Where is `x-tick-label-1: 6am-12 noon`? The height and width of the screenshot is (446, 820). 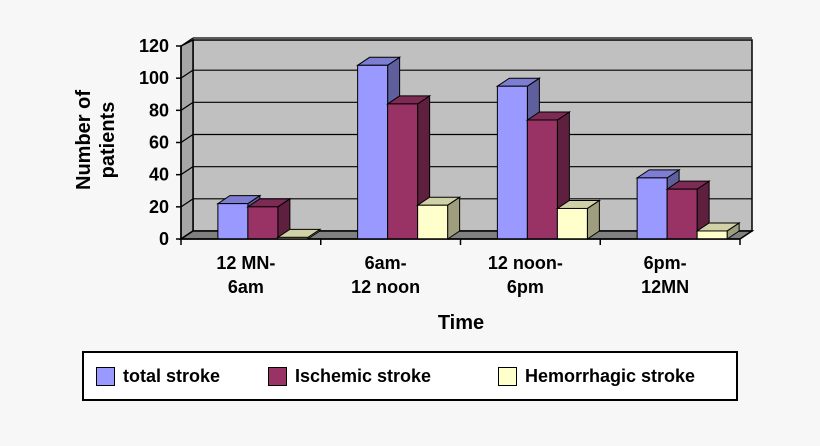 x-tick-label-1: 6am-12 noon is located at coordinates (385, 275).